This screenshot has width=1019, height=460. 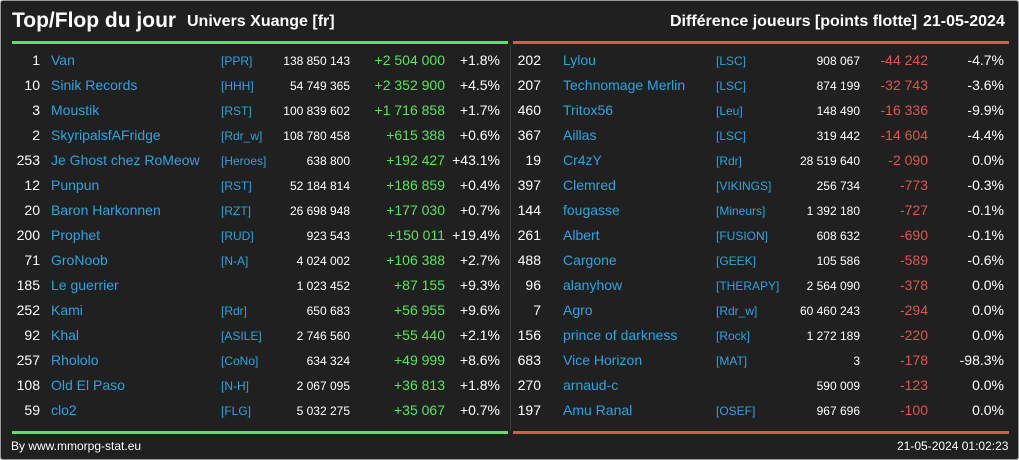 I want to click on percent-change: -4.4%, so click(x=985, y=135).